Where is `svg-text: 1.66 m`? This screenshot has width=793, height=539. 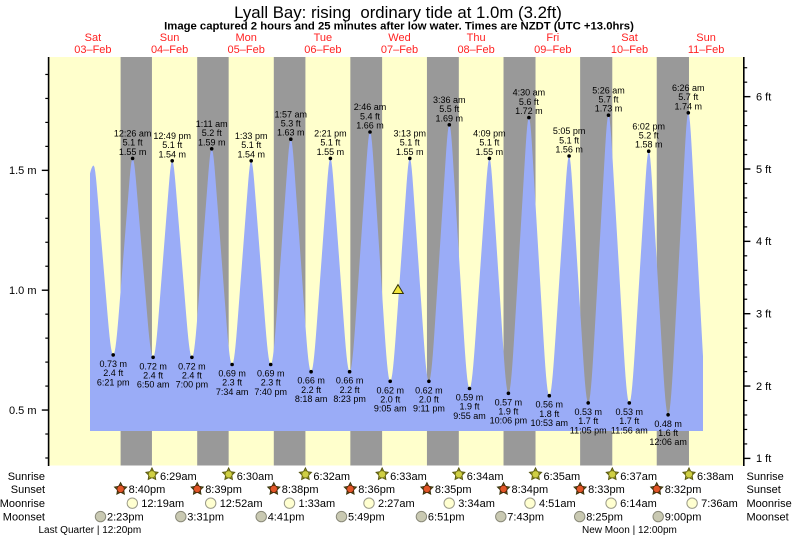
svg-text: 1.66 m is located at coordinates (370, 126).